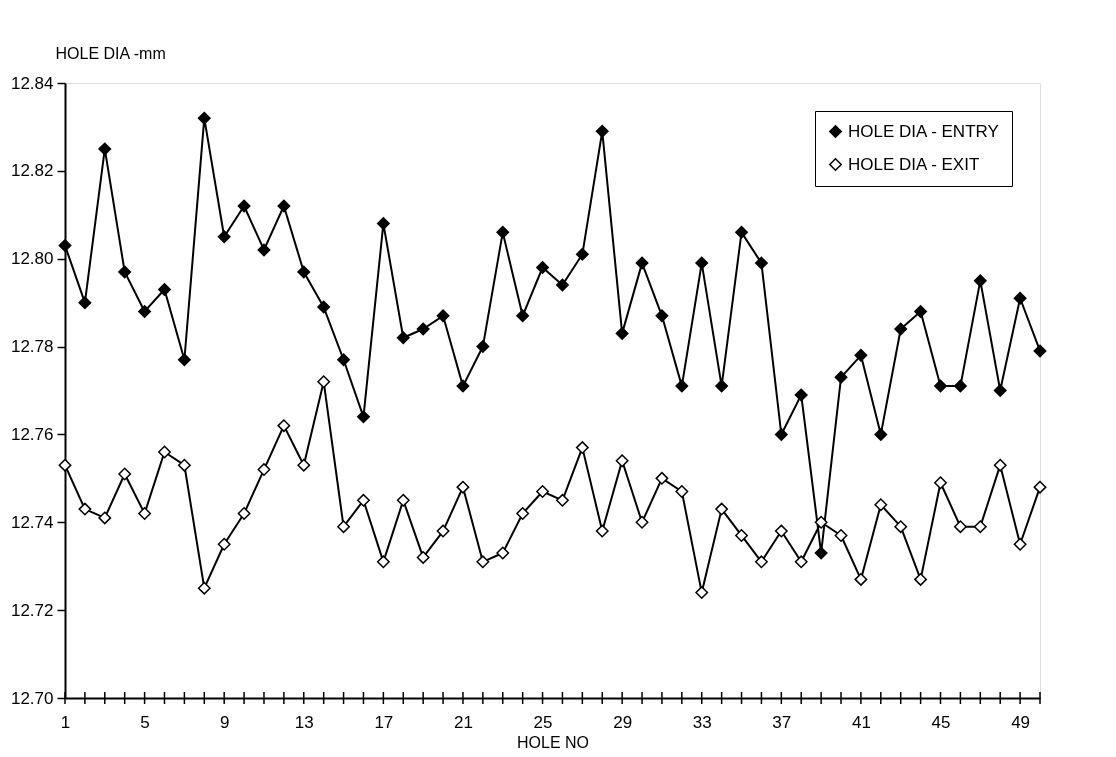  Describe the element at coordinates (782, 722) in the screenshot. I see `x-tick-label: 37` at that location.